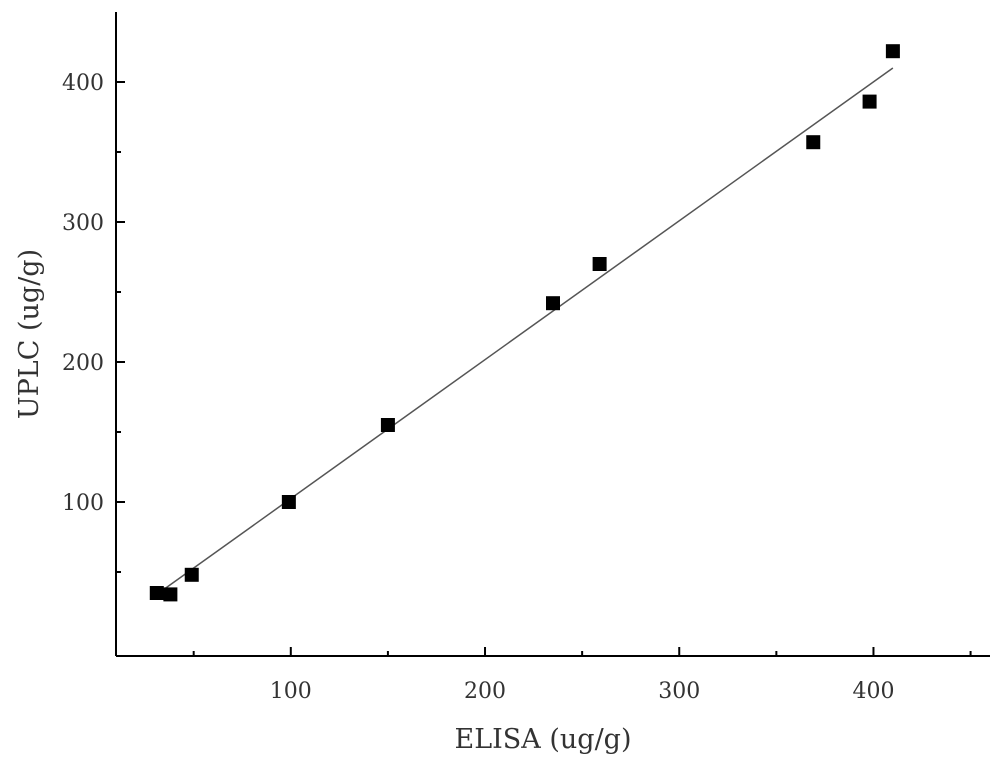  I want to click on x-tick-label: 200, so click(485, 691).